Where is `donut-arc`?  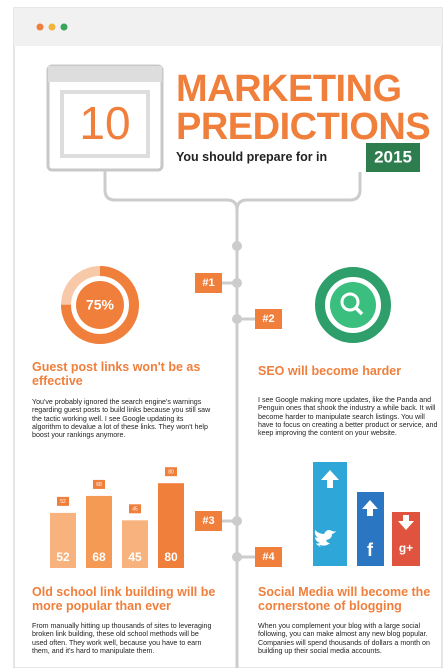 donut-arc is located at coordinates (100, 305).